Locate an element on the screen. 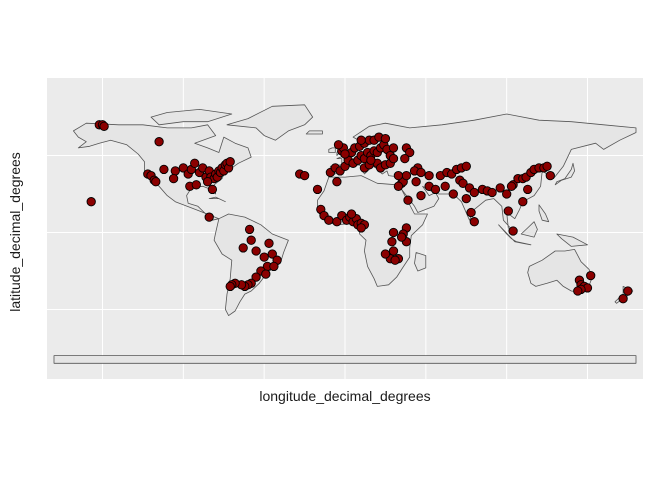 The image size is (672, 480). x-axis-label: longitude_decimal_degrees is located at coordinates (344, 396).